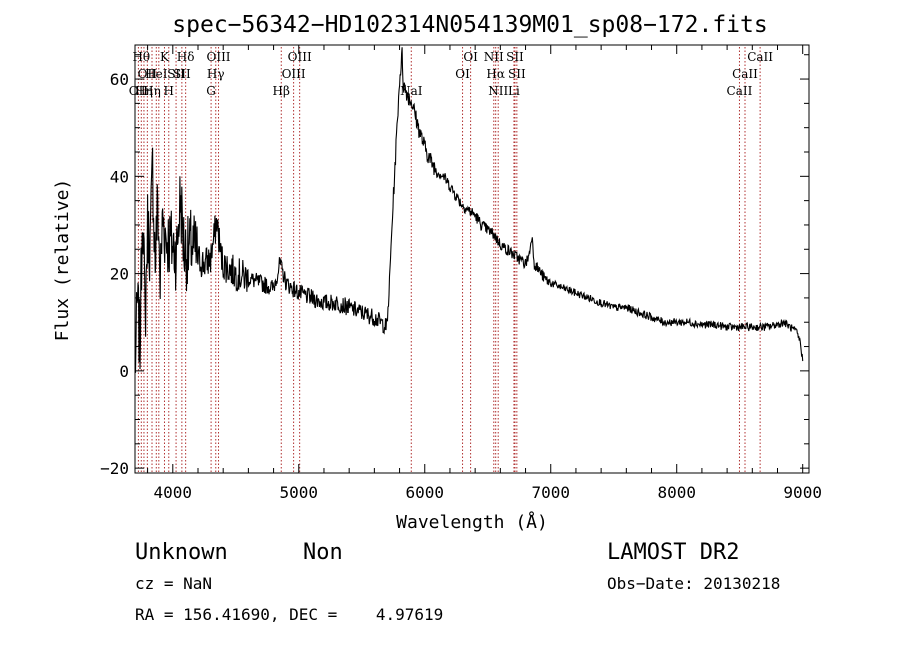 This screenshot has height=649, width=900. What do you see at coordinates (181, 552) in the screenshot?
I see `class-label: Unknown` at bounding box center [181, 552].